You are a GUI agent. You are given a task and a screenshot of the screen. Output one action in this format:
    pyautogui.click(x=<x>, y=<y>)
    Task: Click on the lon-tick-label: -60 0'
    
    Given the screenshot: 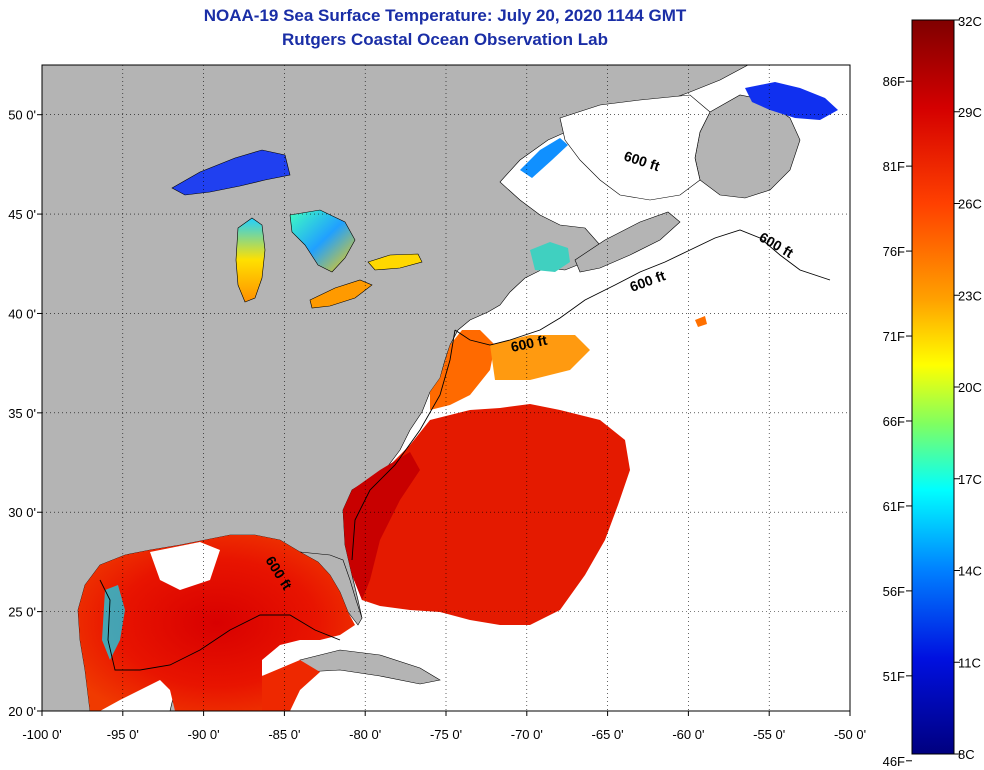 What is the action you would take?
    pyautogui.click(x=688, y=734)
    